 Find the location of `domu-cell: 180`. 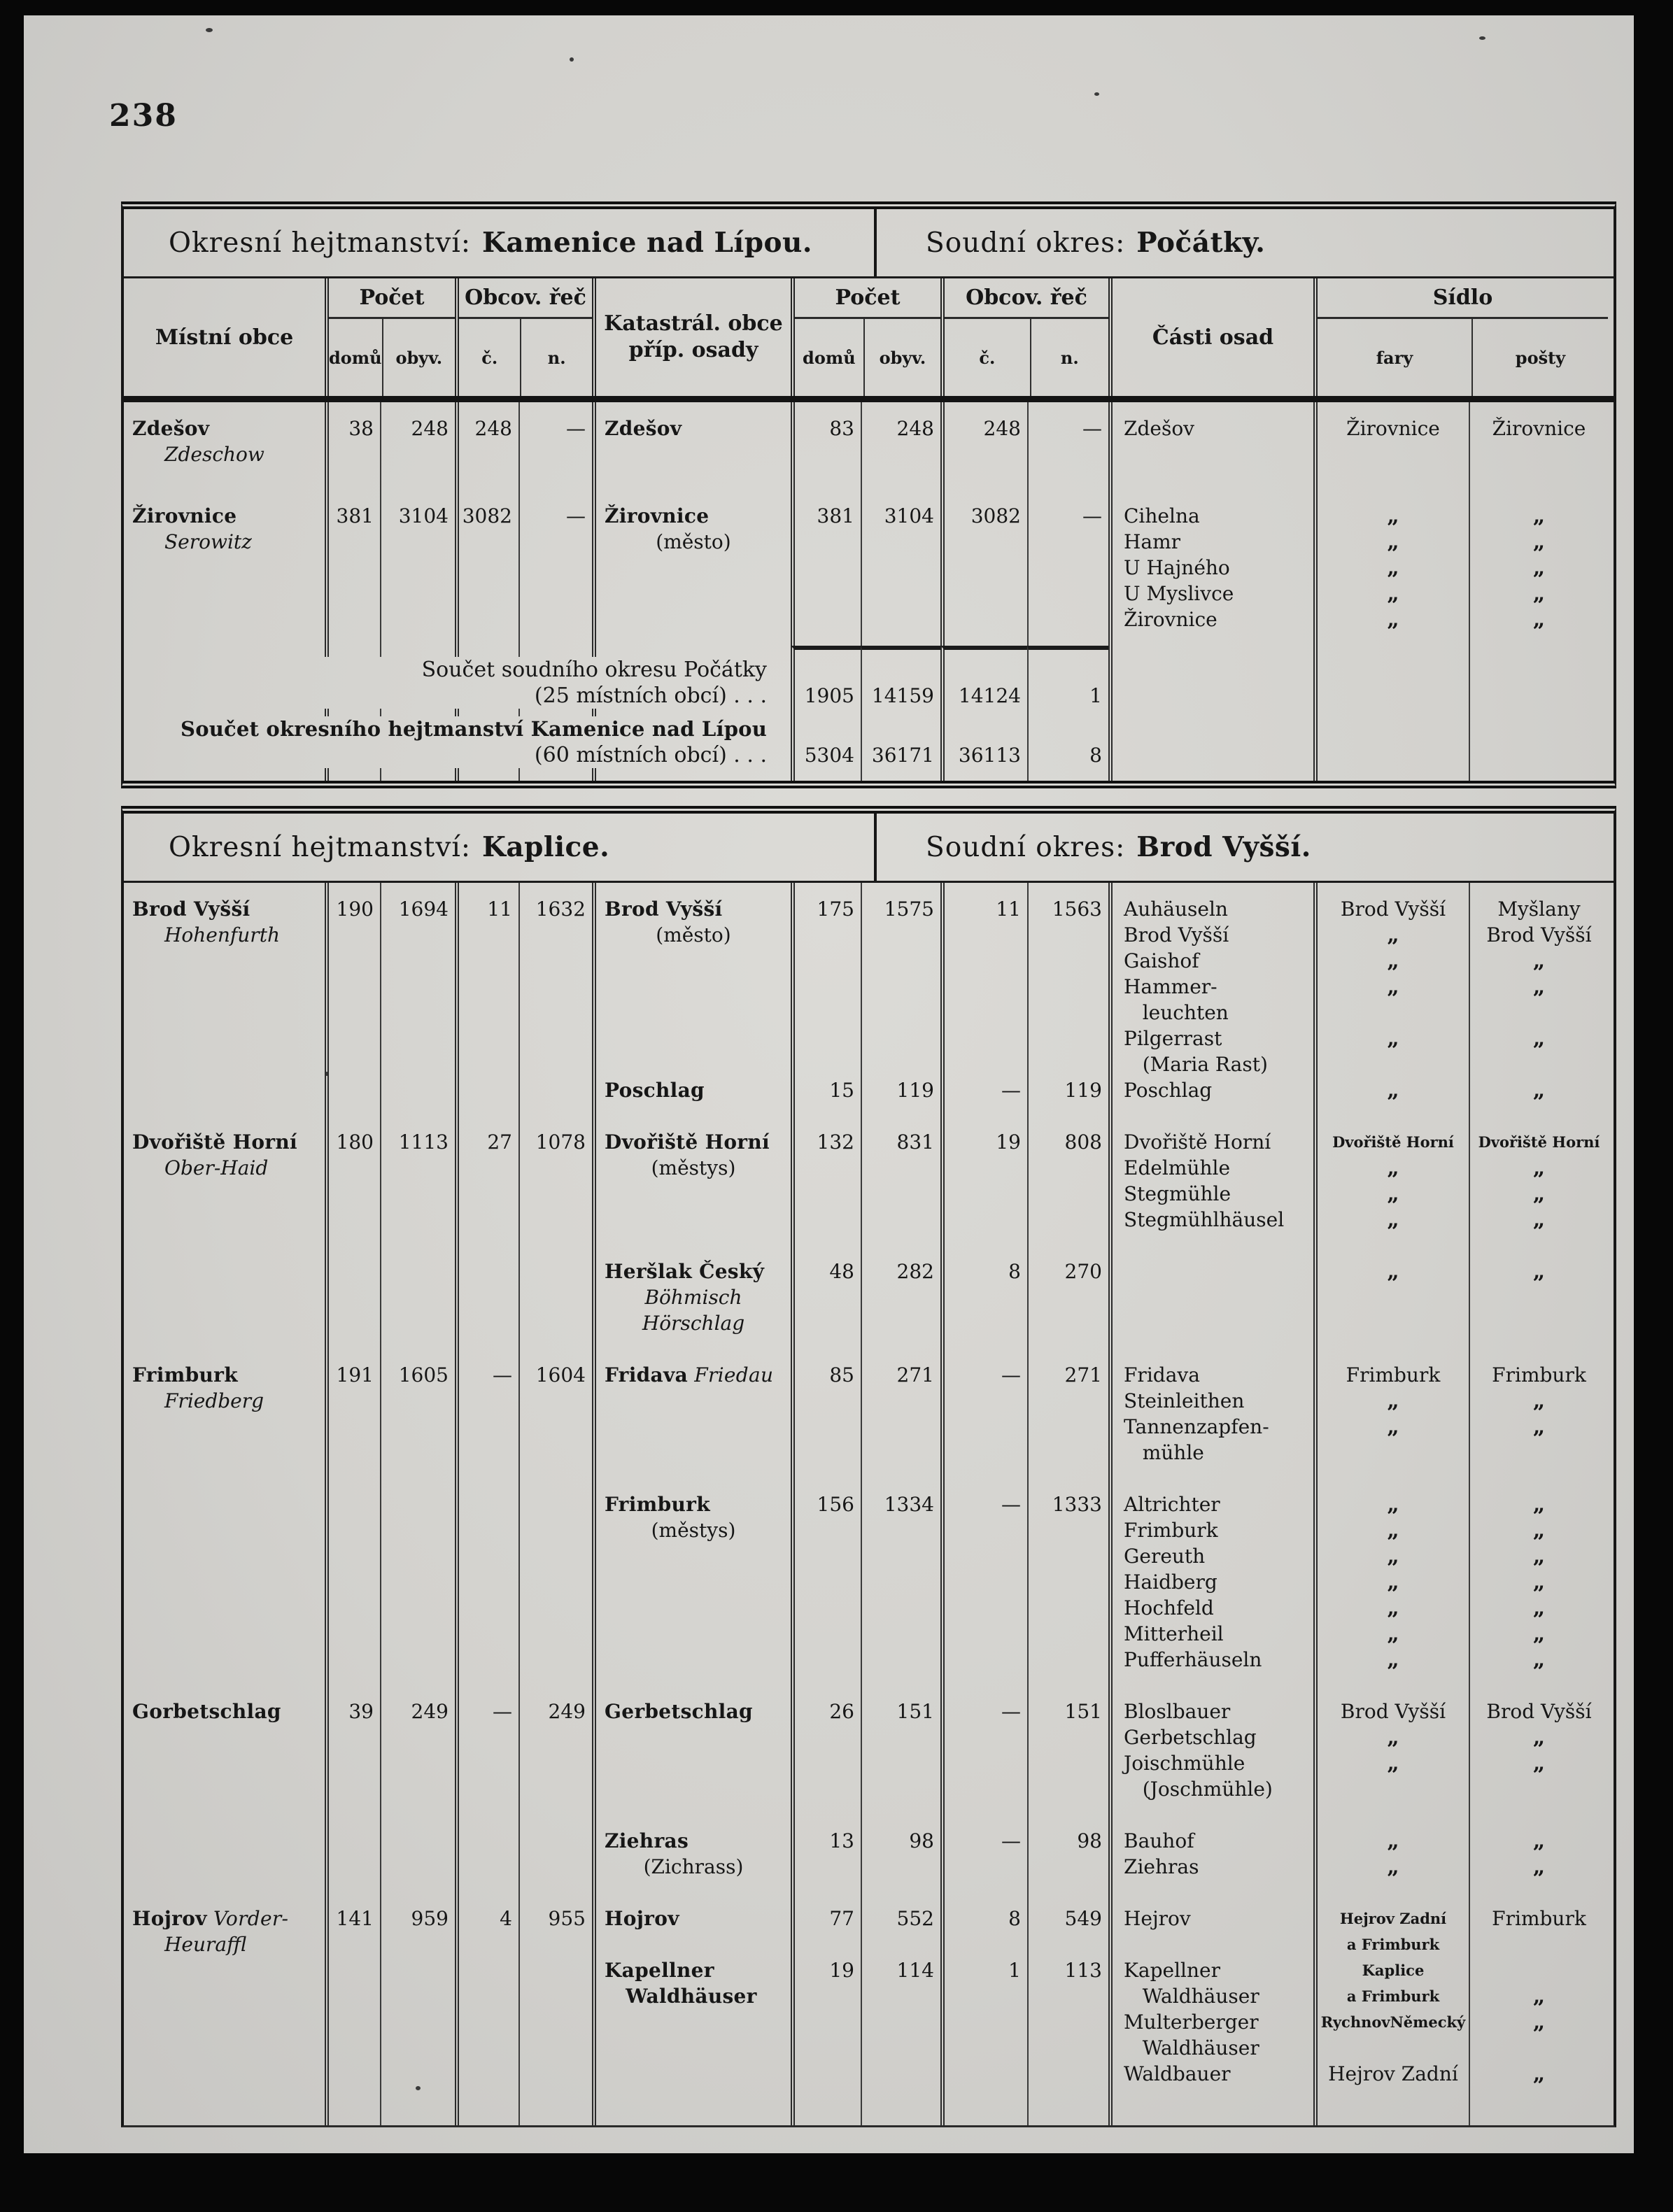

domu-cell: 180 is located at coordinates (352, 1141).